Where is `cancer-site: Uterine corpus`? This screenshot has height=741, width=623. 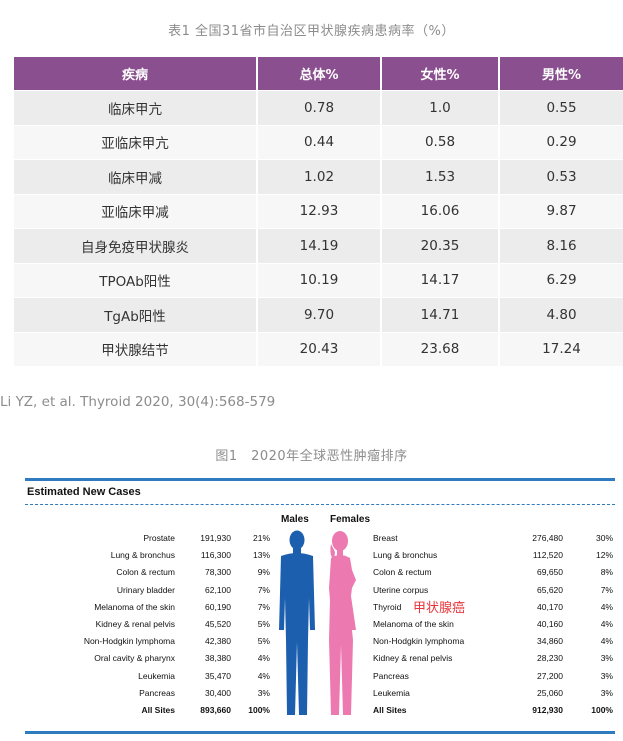 cancer-site: Uterine corpus is located at coordinates (401, 589).